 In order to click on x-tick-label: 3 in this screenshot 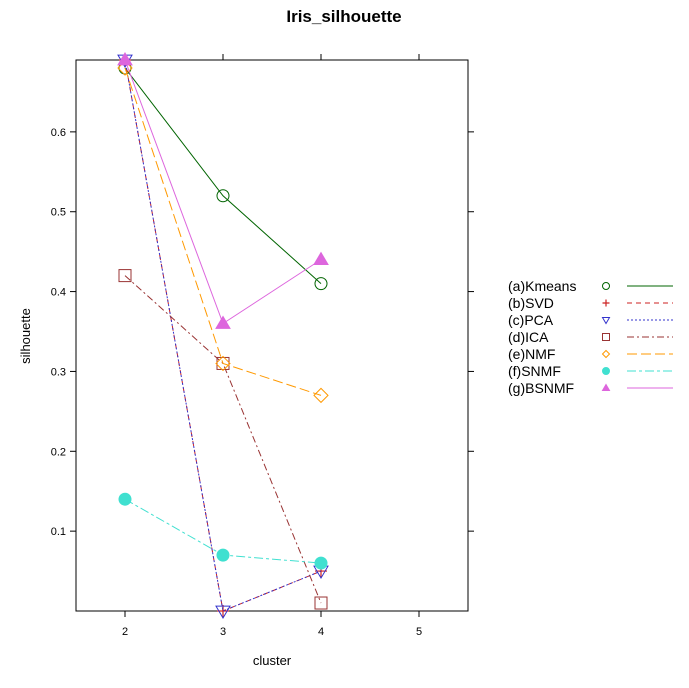, I will do `click(223, 632)`.